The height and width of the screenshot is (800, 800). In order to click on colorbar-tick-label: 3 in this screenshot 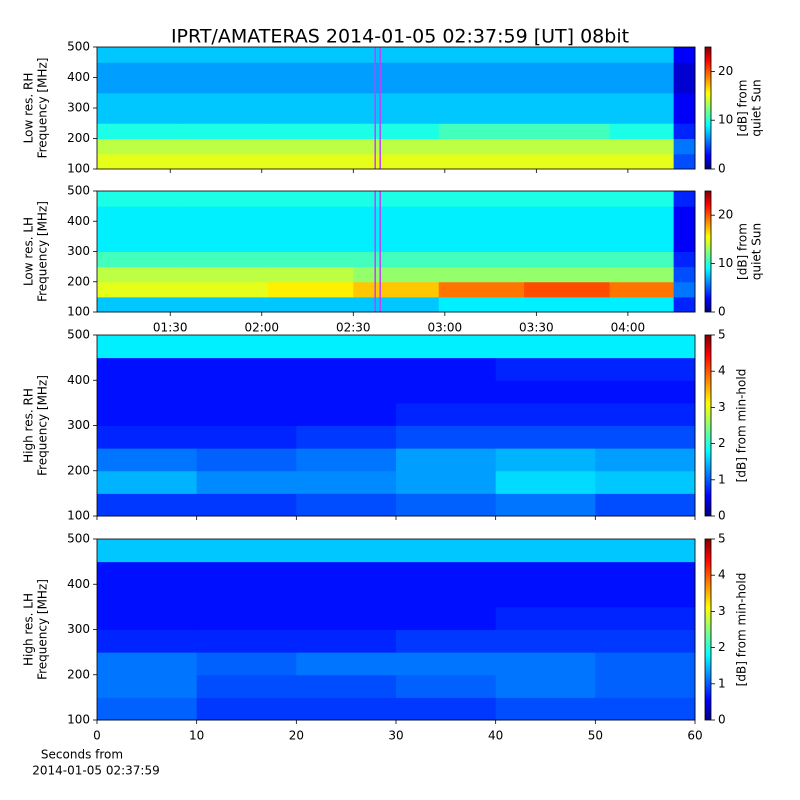, I will do `click(722, 407)`.